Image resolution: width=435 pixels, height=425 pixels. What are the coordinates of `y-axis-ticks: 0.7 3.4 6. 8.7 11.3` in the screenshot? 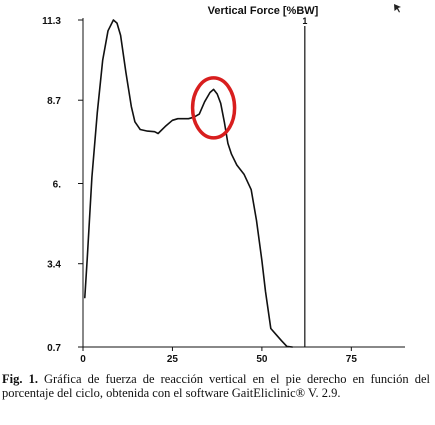 It's located at (62, 185).